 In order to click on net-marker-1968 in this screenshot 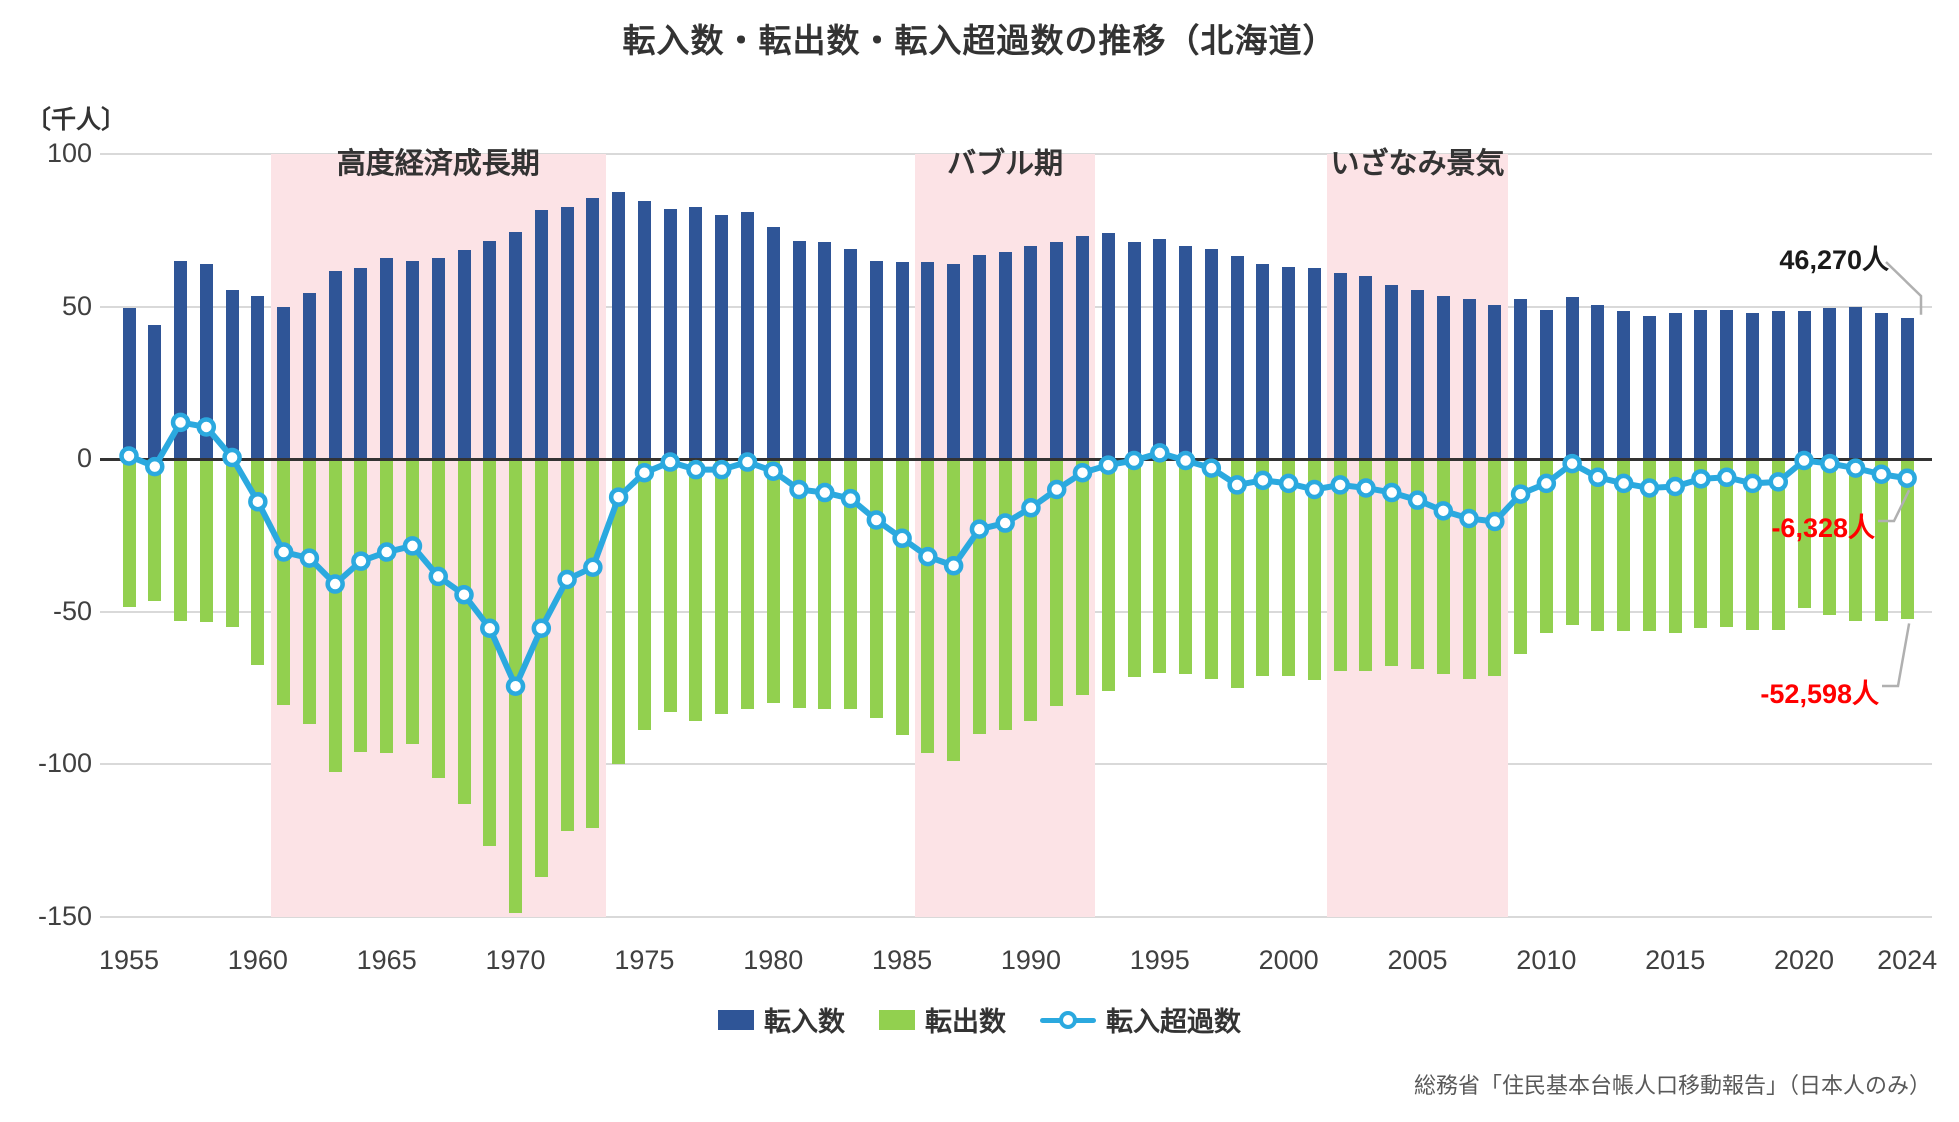, I will do `click(464, 594)`.